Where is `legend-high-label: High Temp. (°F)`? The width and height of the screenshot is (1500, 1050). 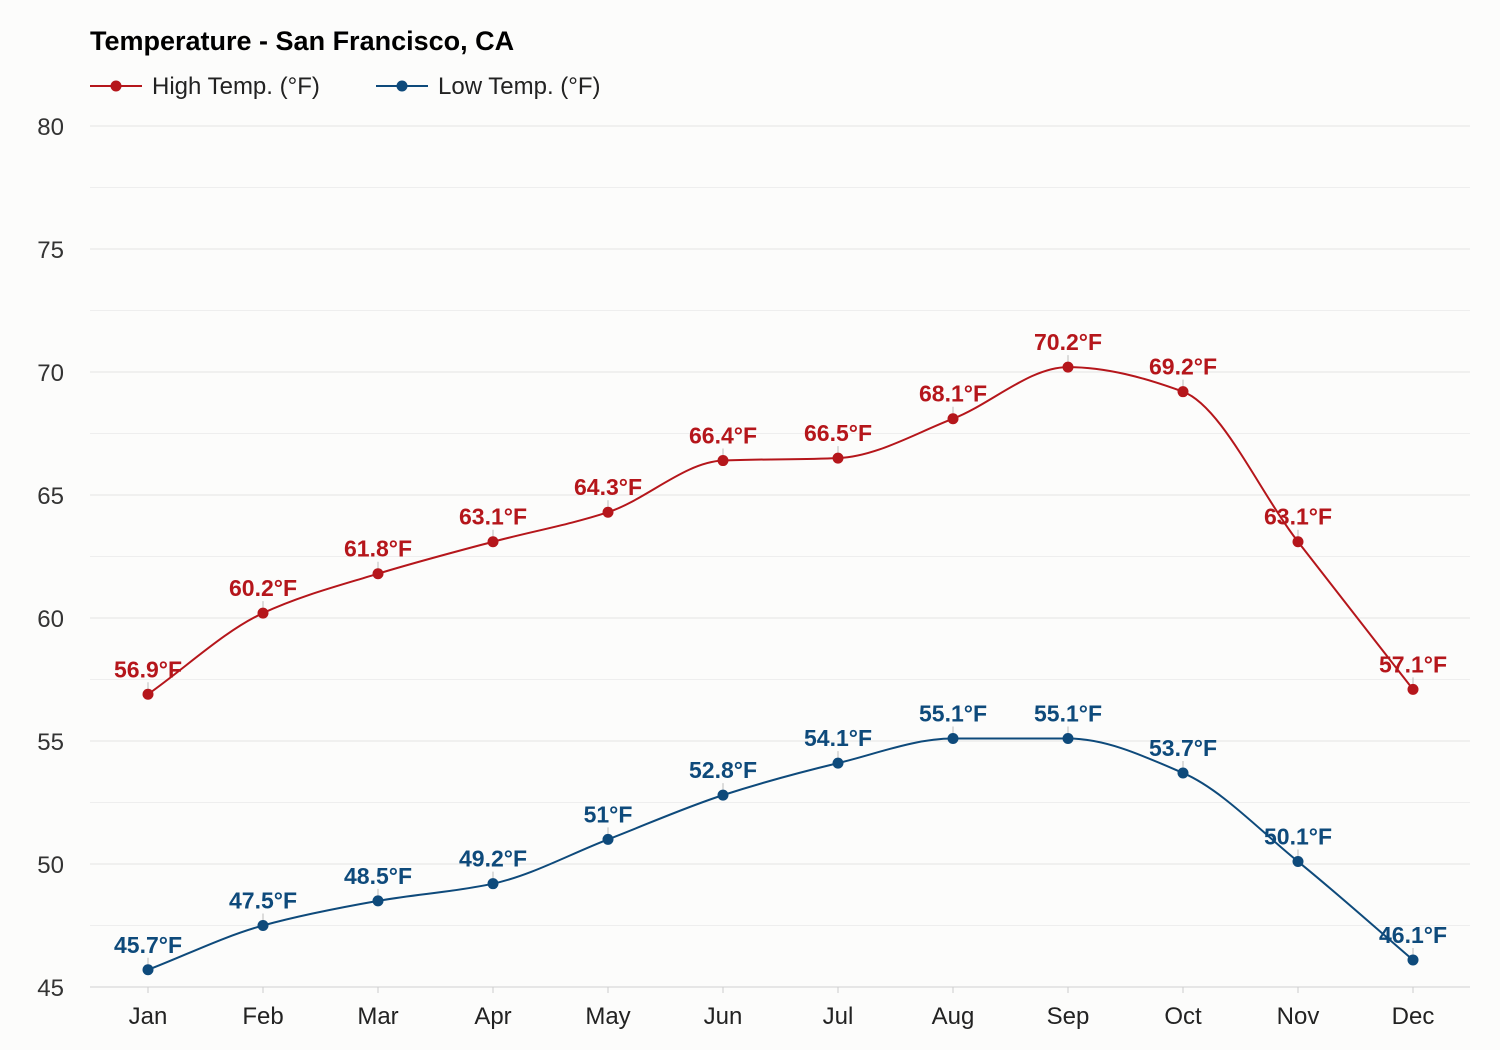
legend-high-label: High Temp. (°F) is located at coordinates (236, 86).